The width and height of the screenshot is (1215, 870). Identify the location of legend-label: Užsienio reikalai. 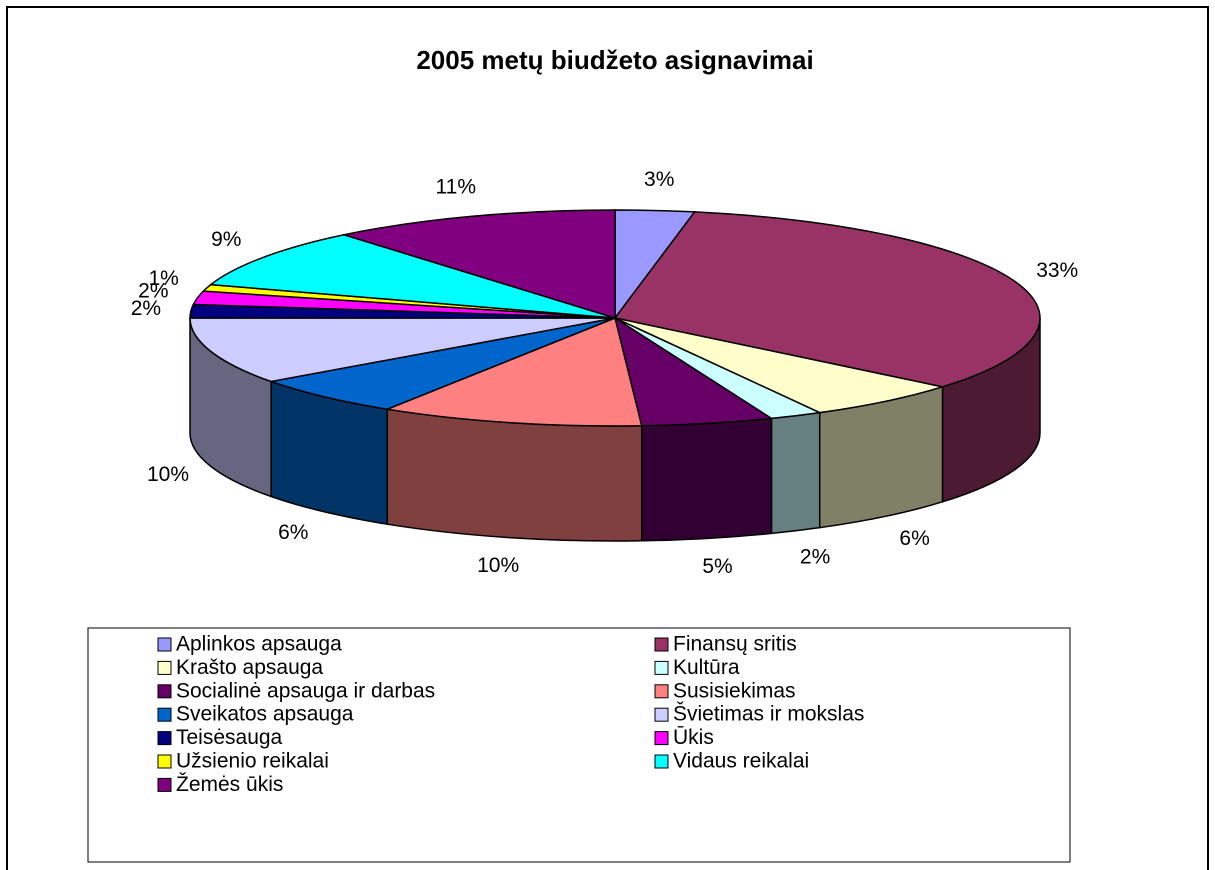
(252, 761).